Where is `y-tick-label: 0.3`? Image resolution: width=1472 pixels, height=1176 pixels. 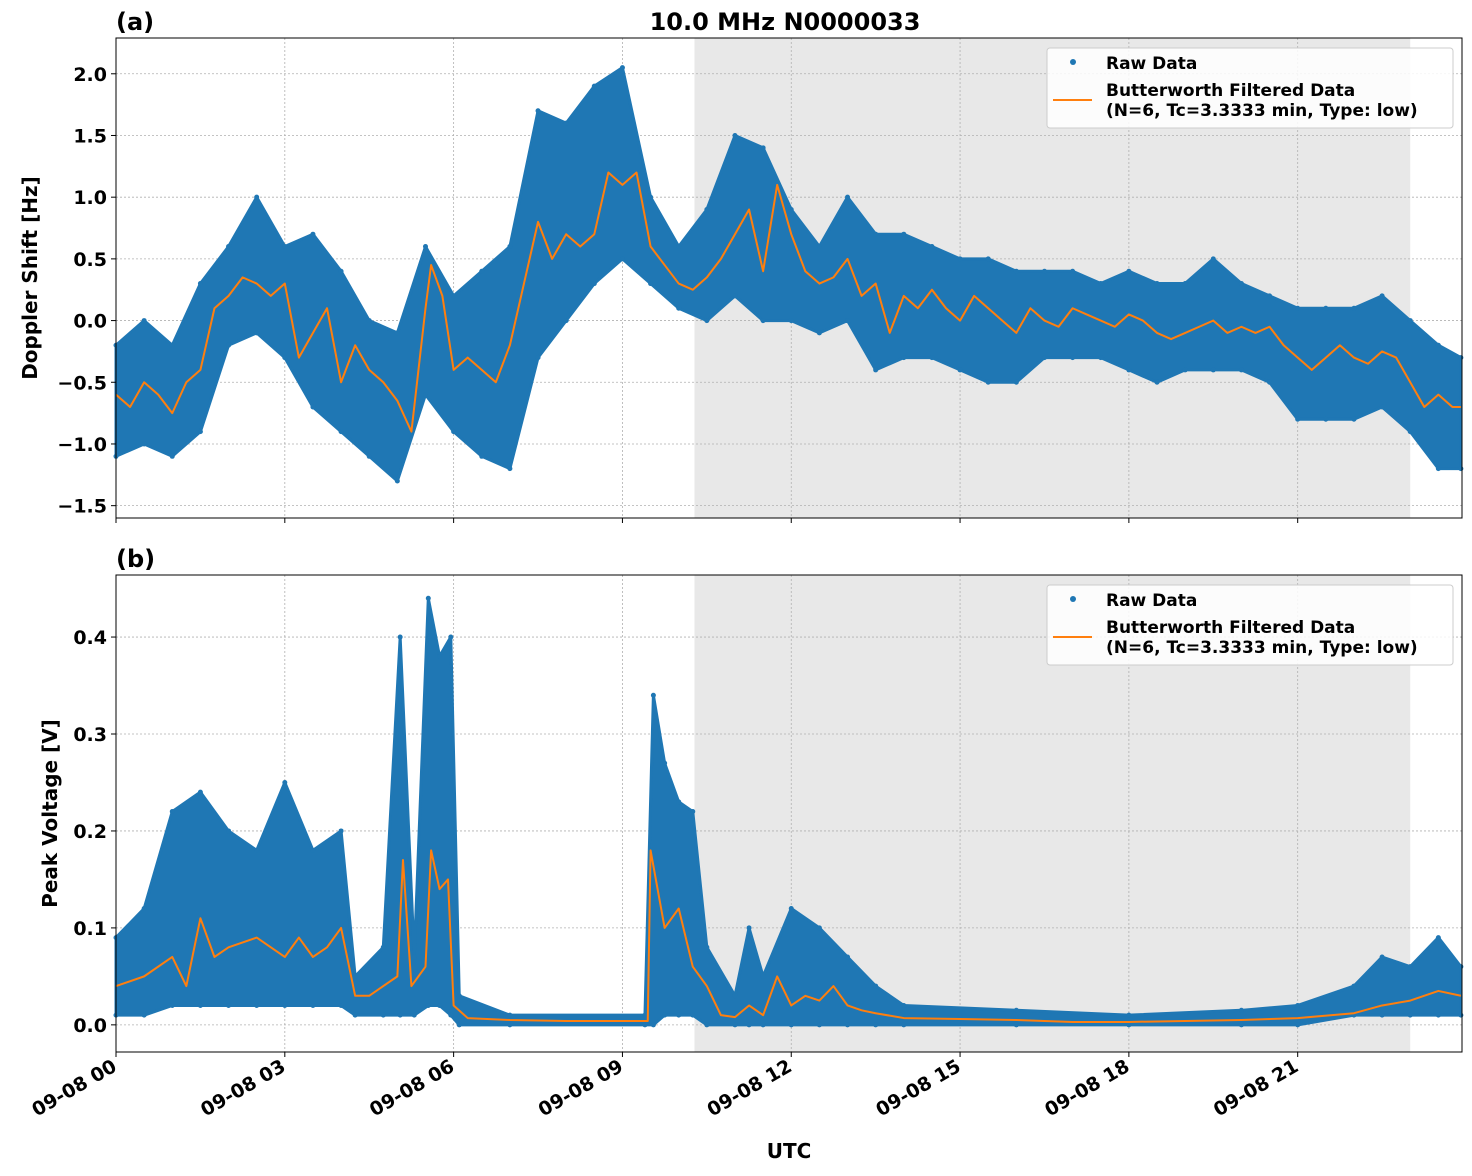
y-tick-label: 0.3 is located at coordinates (90, 735).